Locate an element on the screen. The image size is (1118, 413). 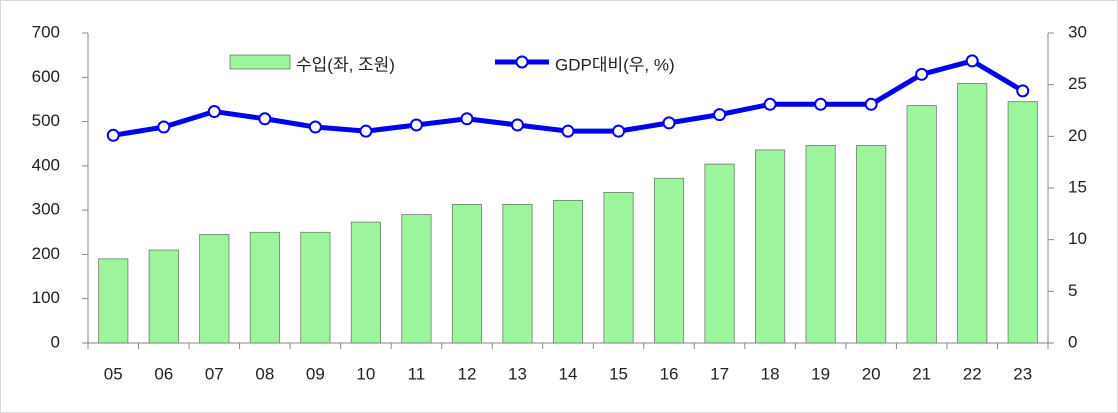
x-tick-label: 14 is located at coordinates (568, 373).